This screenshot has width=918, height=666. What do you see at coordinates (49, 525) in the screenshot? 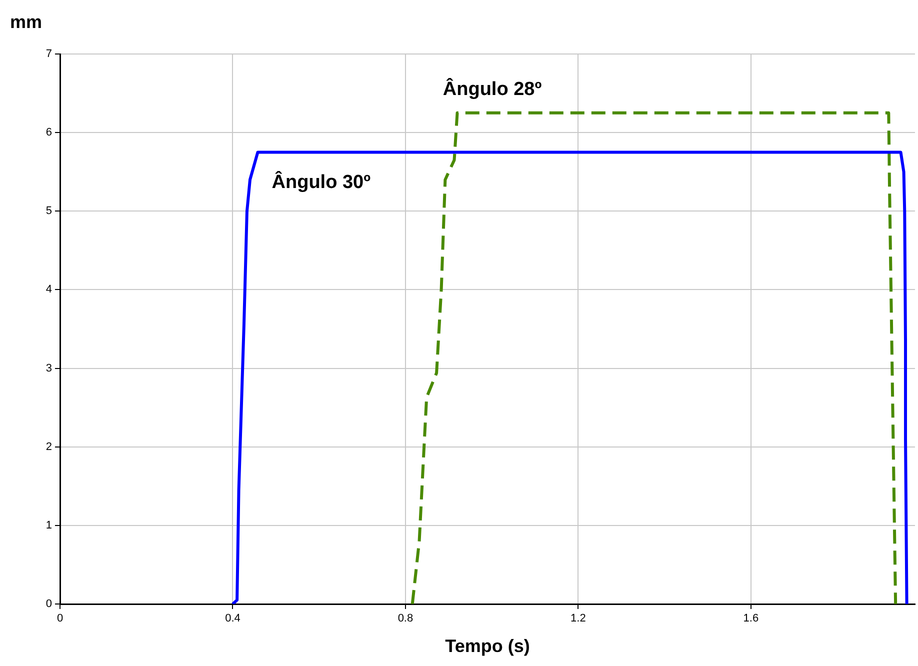
I see `y-tick-label: 1` at bounding box center [49, 525].